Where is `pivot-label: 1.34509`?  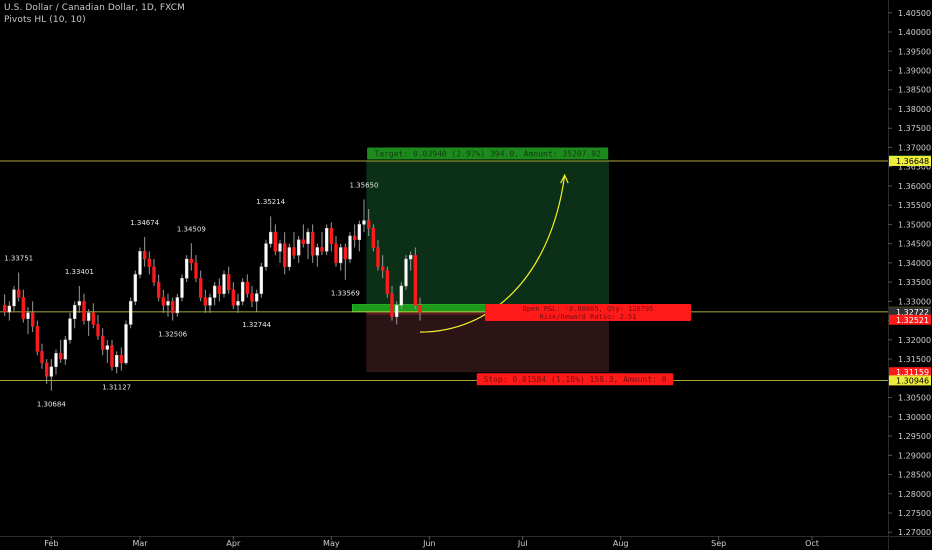 pivot-label: 1.34509 is located at coordinates (191, 229).